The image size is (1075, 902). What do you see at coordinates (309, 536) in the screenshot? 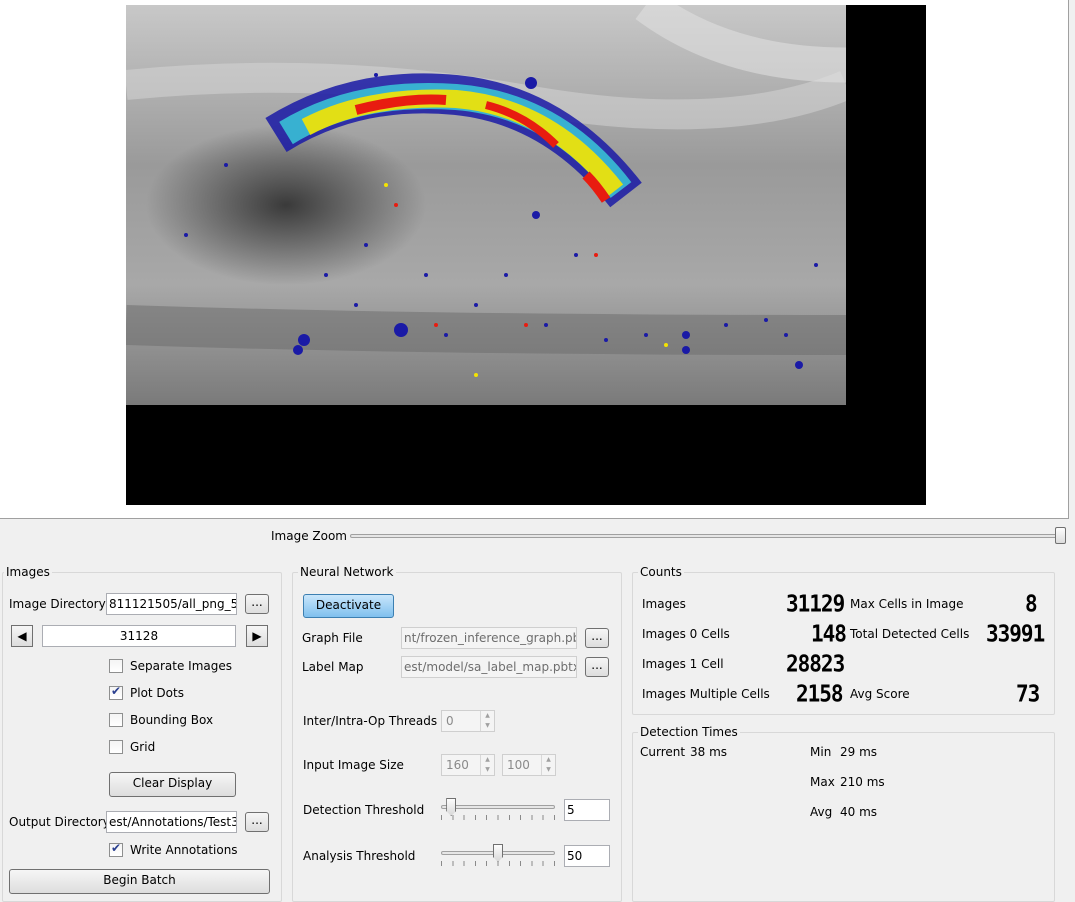
I see `image-zoom-label: Image Zoom` at bounding box center [309, 536].